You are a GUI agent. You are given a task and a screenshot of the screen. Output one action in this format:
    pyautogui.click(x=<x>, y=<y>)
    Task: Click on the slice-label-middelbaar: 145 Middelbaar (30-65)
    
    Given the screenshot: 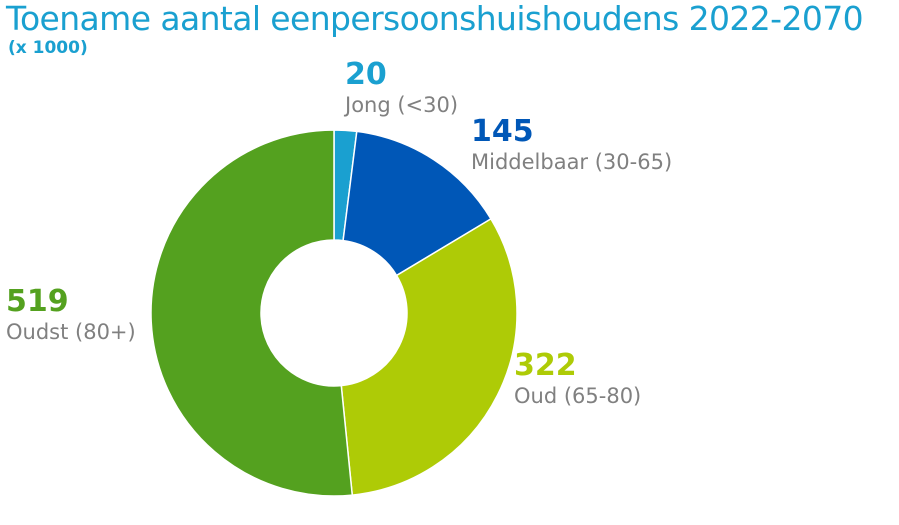 What is the action you would take?
    pyautogui.click(x=571, y=145)
    